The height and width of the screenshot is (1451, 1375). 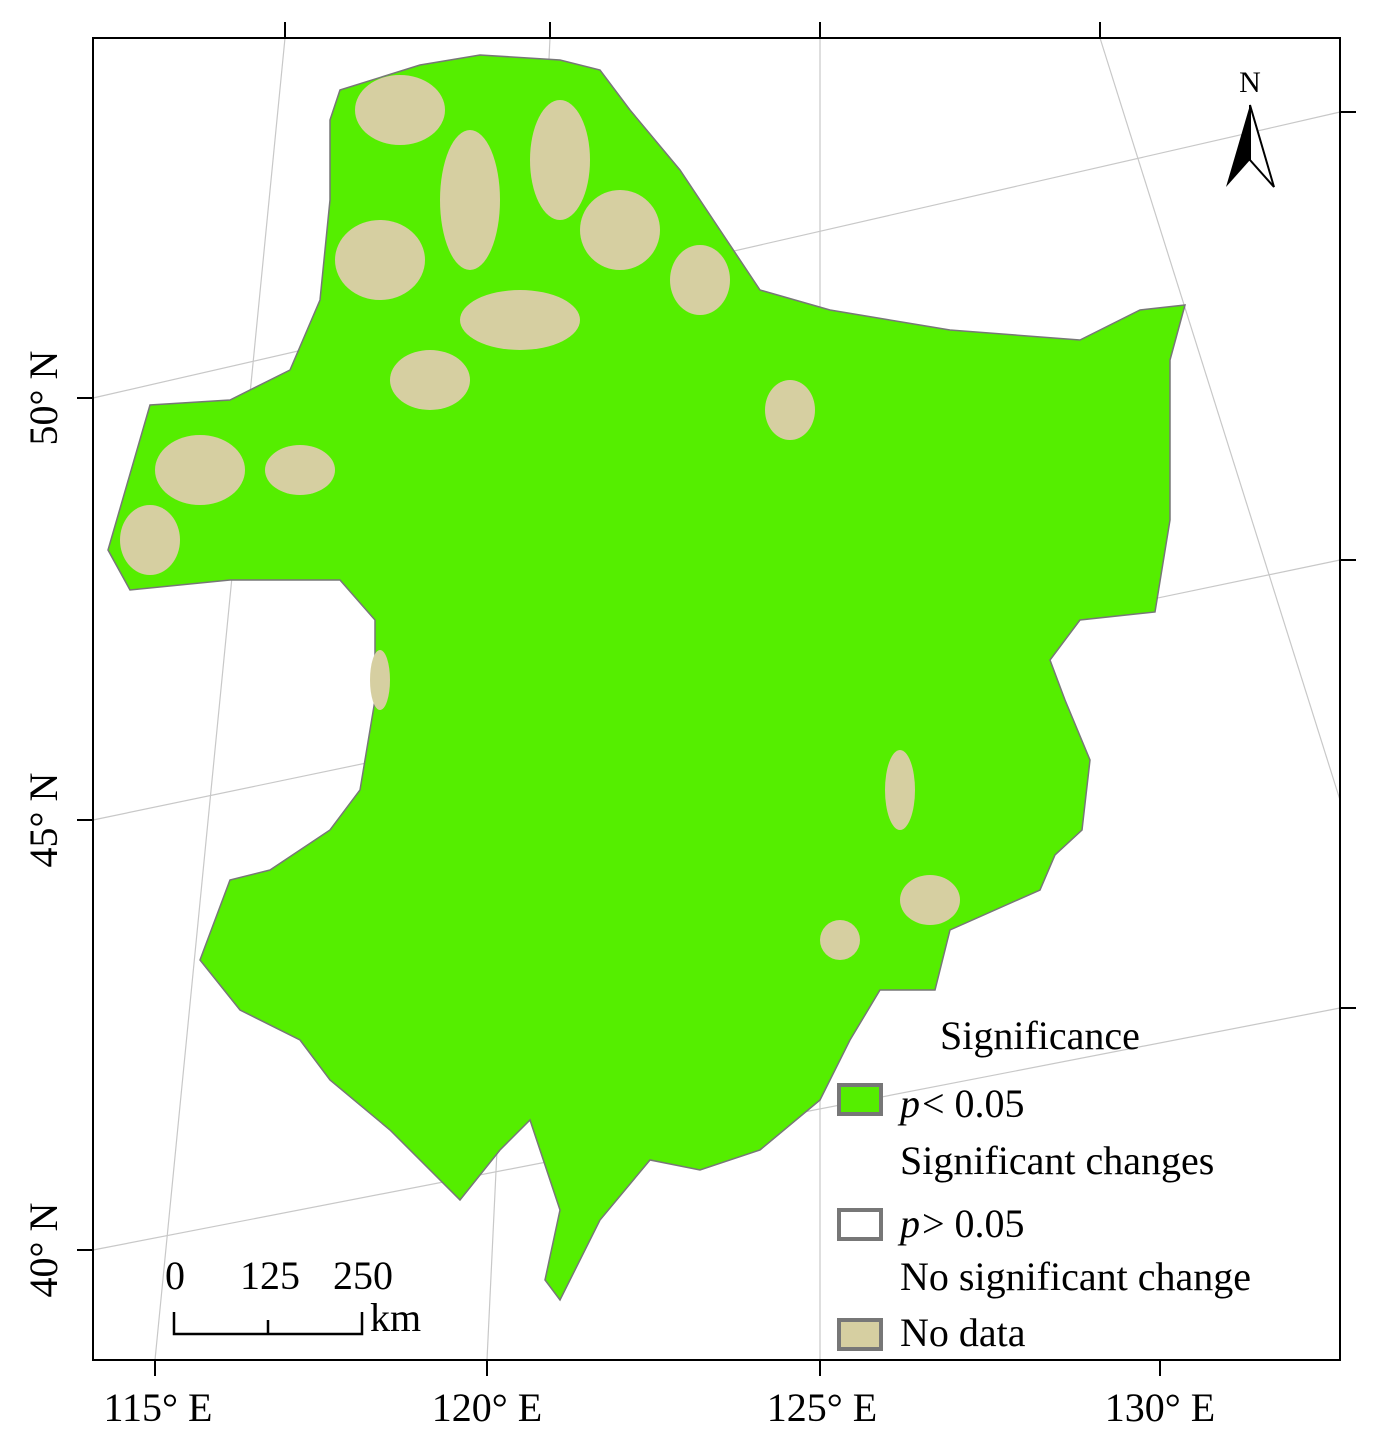 What do you see at coordinates (363, 1275) in the screenshot?
I see `scale-label: 250` at bounding box center [363, 1275].